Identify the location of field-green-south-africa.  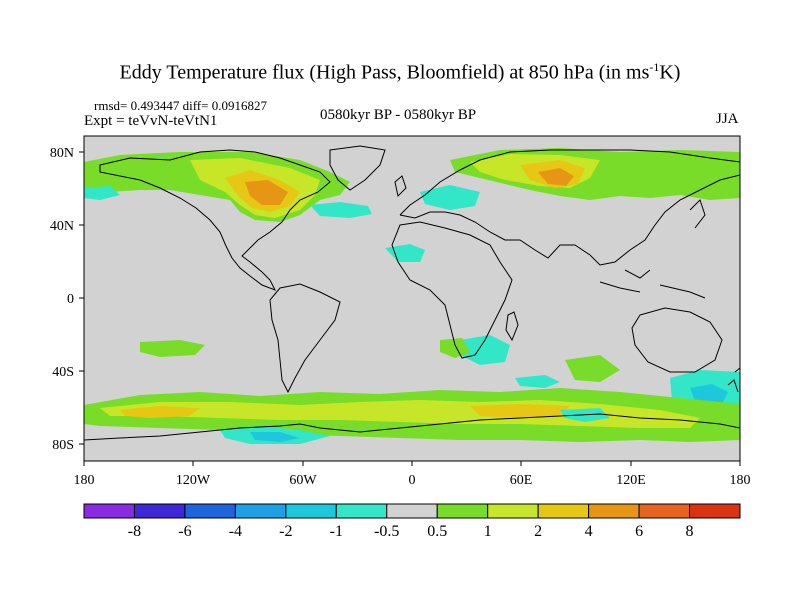
(455, 348).